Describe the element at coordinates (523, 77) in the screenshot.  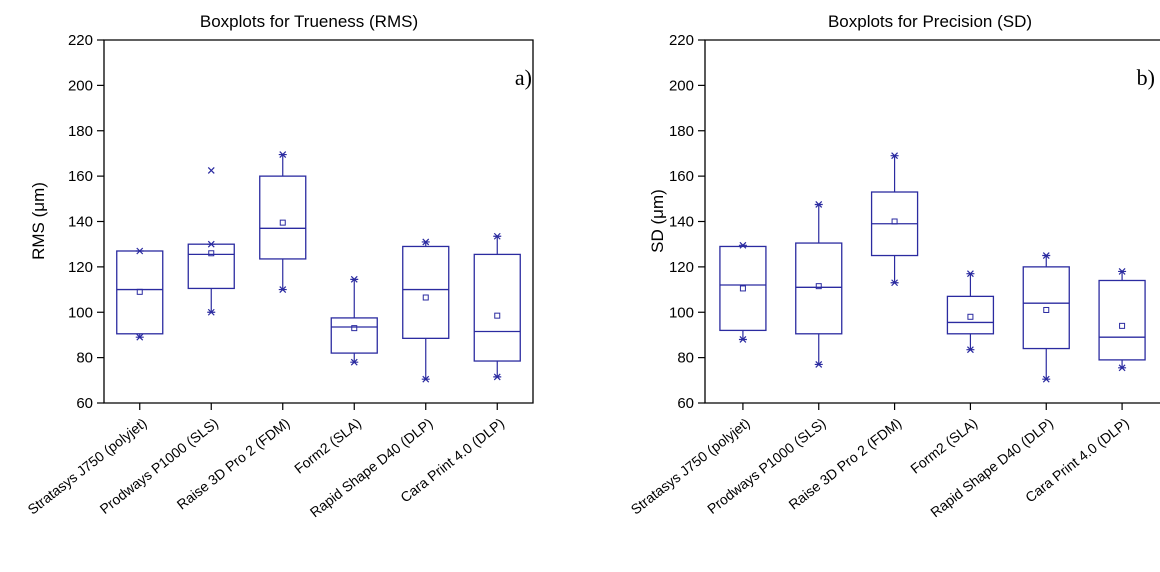
I see `panel-label: a)` at that location.